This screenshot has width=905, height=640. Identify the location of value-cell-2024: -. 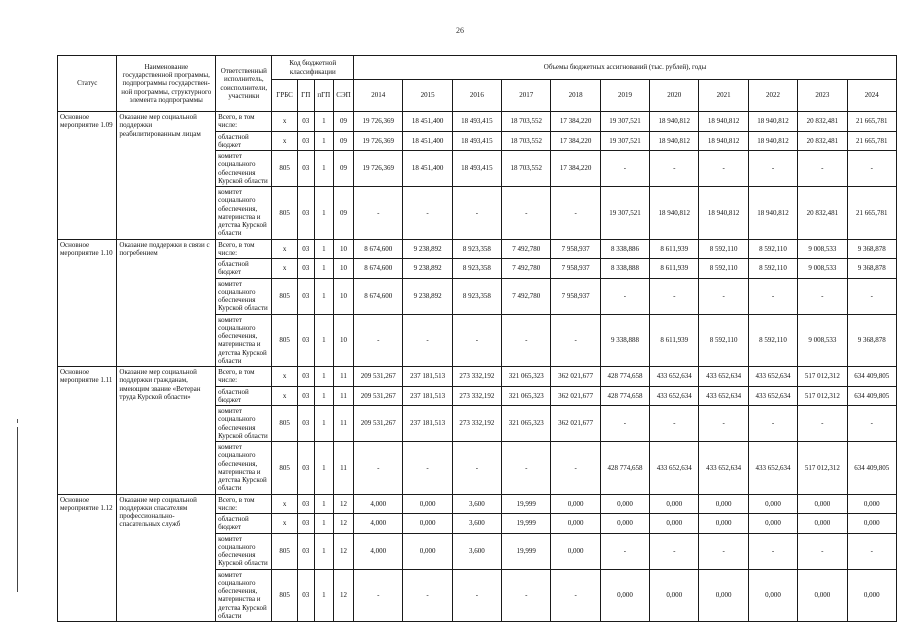
(871, 168).